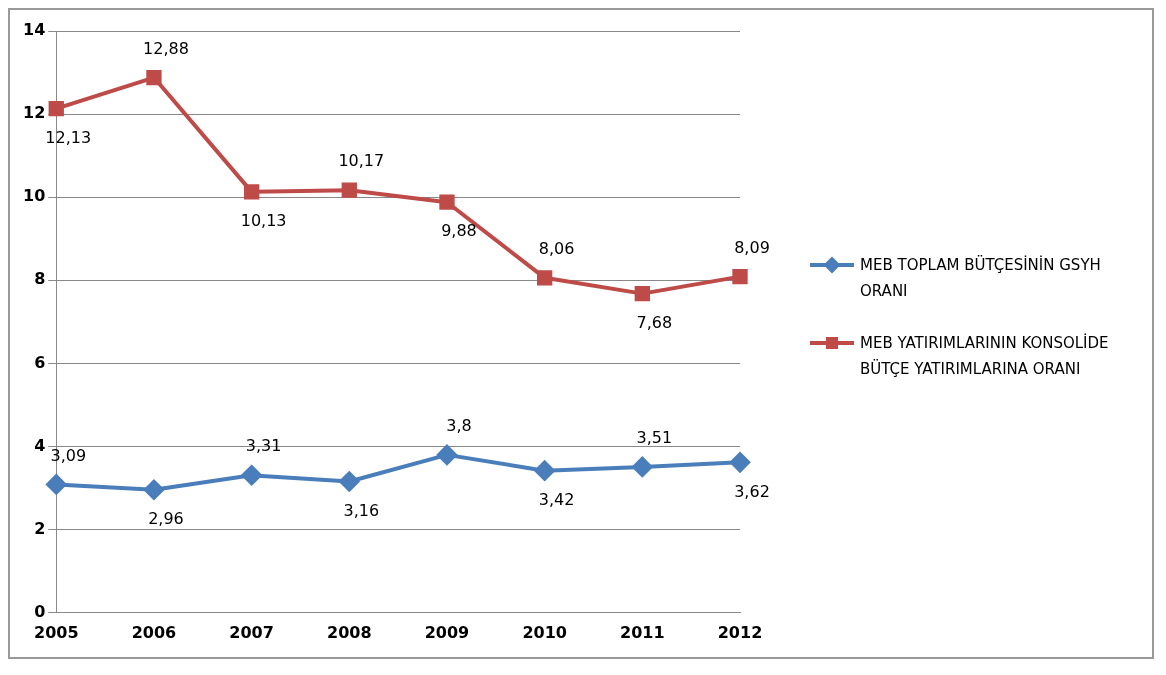 The height and width of the screenshot is (675, 1166). I want to click on data-label: 10,17, so click(361, 161).